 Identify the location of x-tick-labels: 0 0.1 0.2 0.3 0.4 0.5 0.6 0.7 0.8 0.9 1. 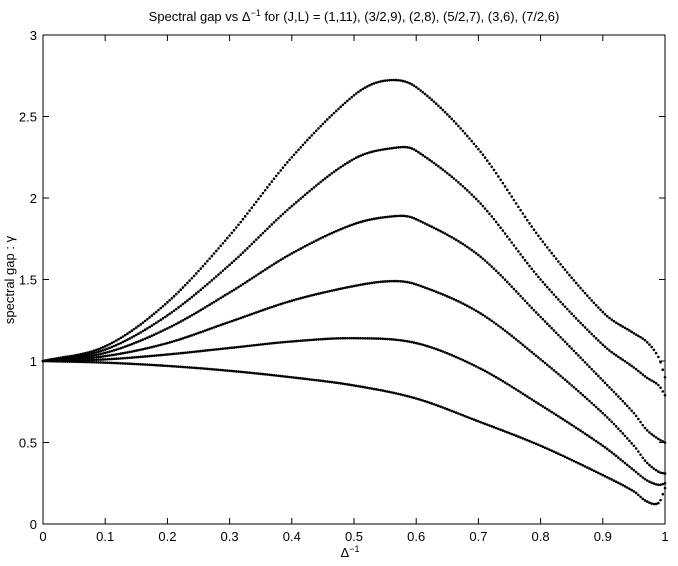
(353, 536).